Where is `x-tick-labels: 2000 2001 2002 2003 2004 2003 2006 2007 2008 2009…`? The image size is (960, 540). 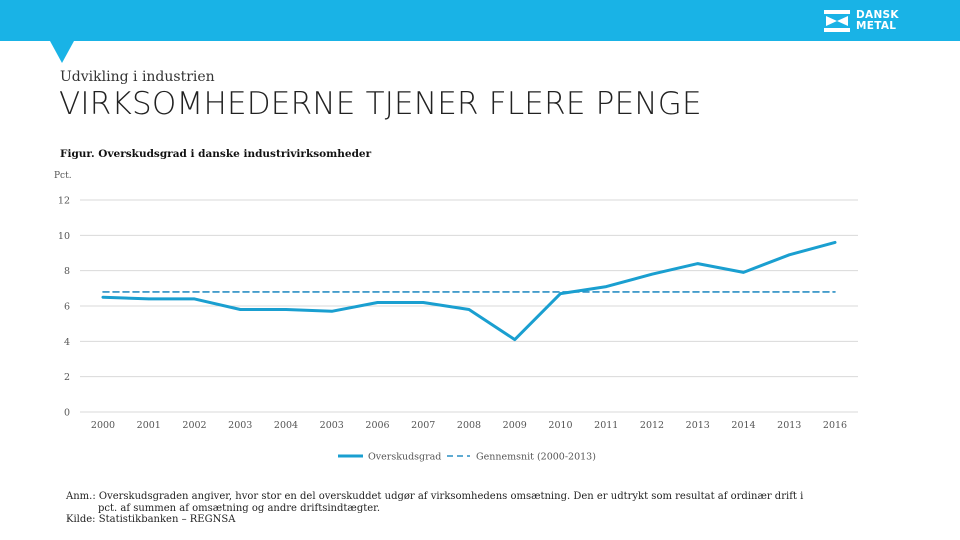
x-tick-labels: 2000 2001 2002 2003 2004 2003 2006 2007 2008 2009… is located at coordinates (469, 425).